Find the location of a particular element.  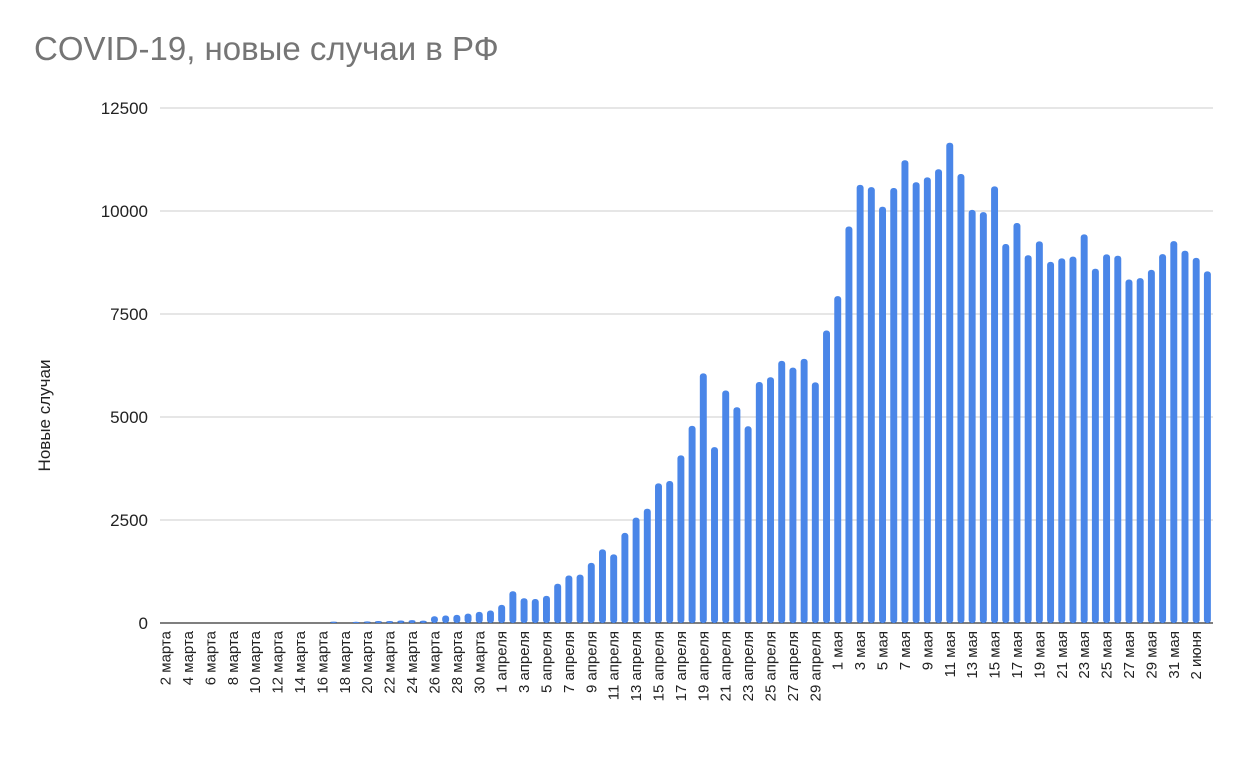

x-tick-label: 5 мая is located at coordinates (883, 650).